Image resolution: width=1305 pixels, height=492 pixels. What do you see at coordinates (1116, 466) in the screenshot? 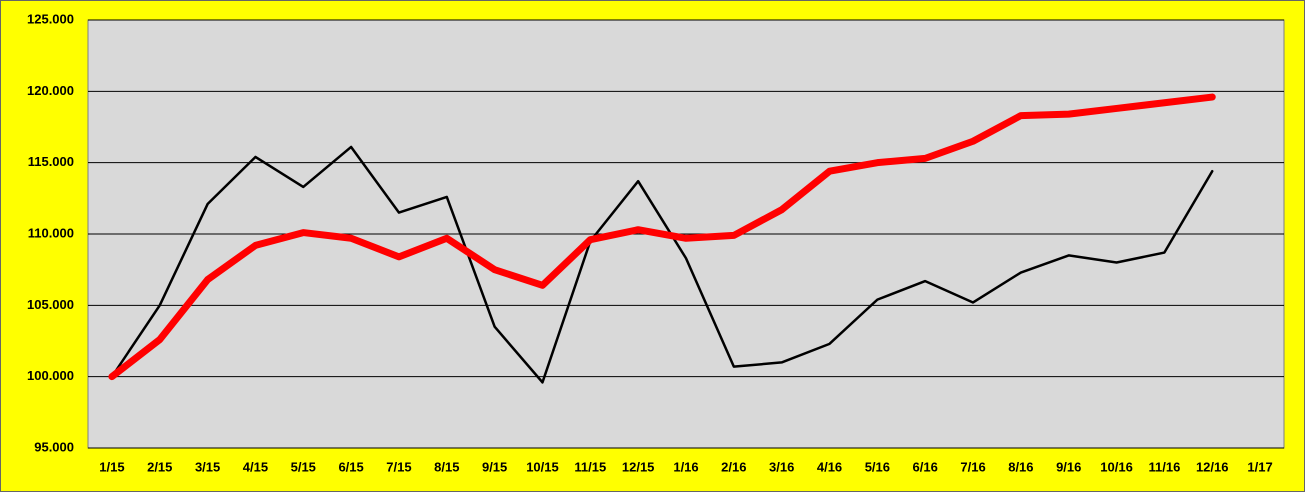
I see `x-tick-label: 10/16` at bounding box center [1116, 466].